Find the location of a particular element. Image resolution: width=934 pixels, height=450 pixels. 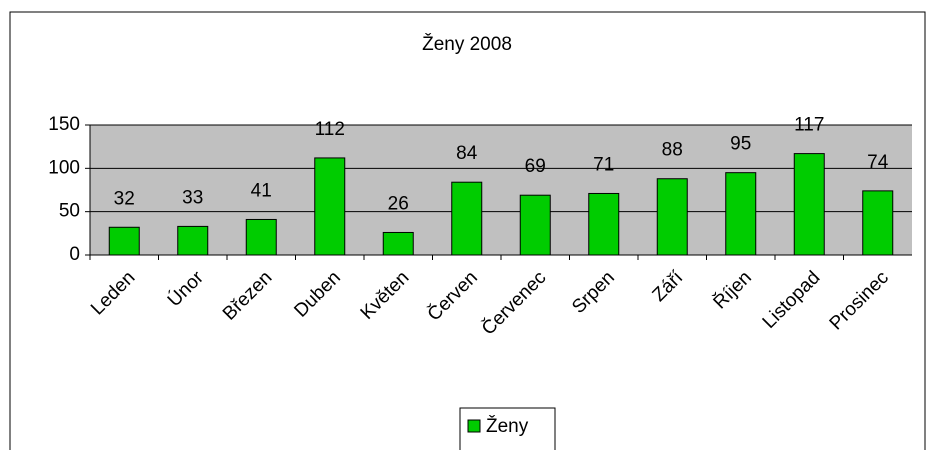

data-label: 33 is located at coordinates (192, 197).